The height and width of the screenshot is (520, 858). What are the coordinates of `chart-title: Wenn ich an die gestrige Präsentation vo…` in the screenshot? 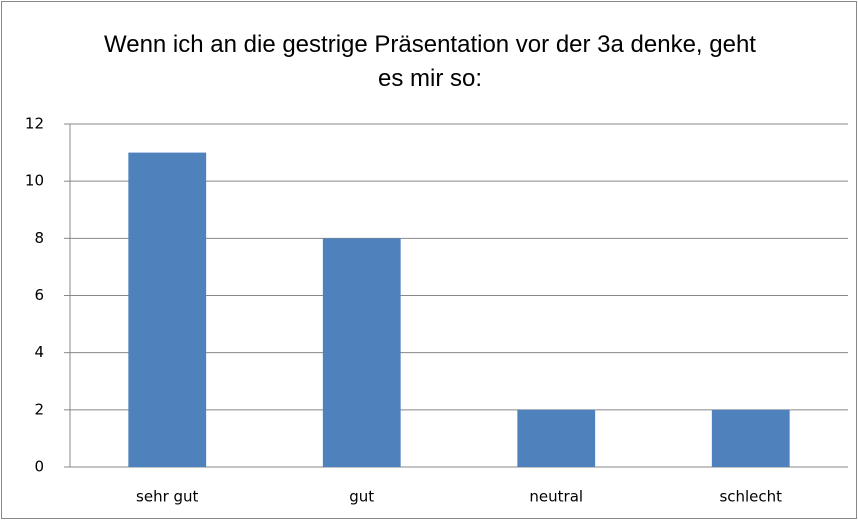 It's located at (430, 61).